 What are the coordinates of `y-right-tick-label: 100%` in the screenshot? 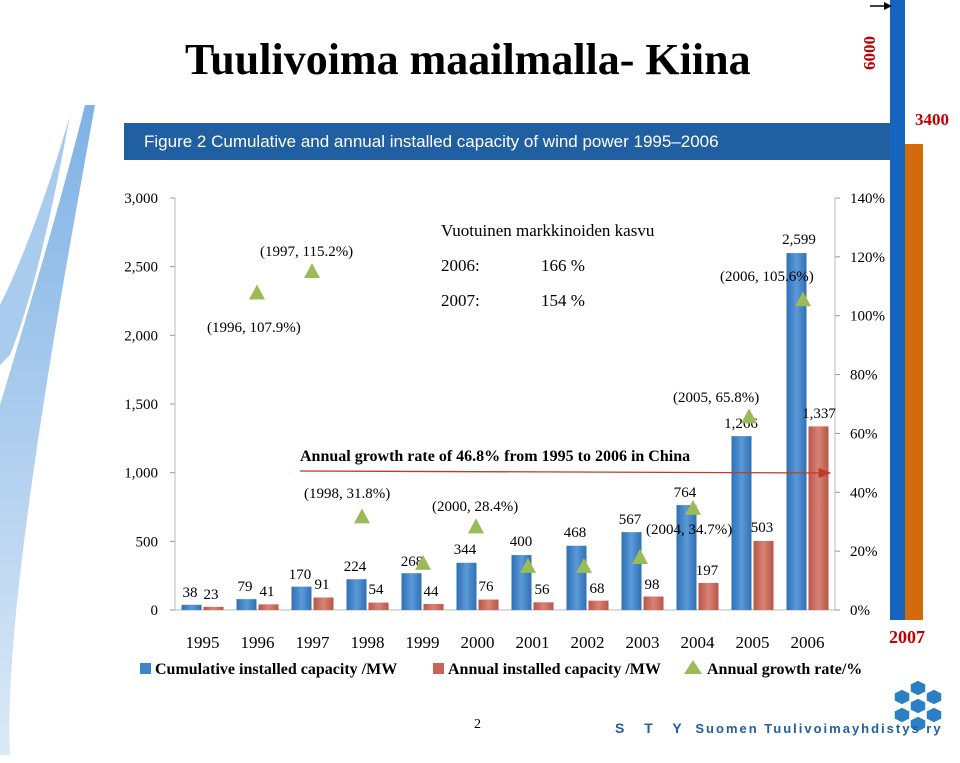 It's located at (867, 317).